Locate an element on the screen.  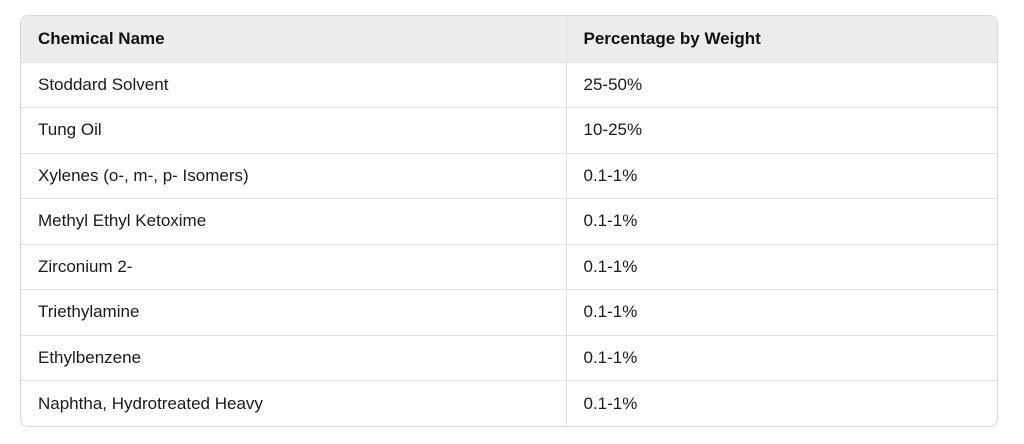
chemical-name-cell: Tung Oil is located at coordinates (293, 130).